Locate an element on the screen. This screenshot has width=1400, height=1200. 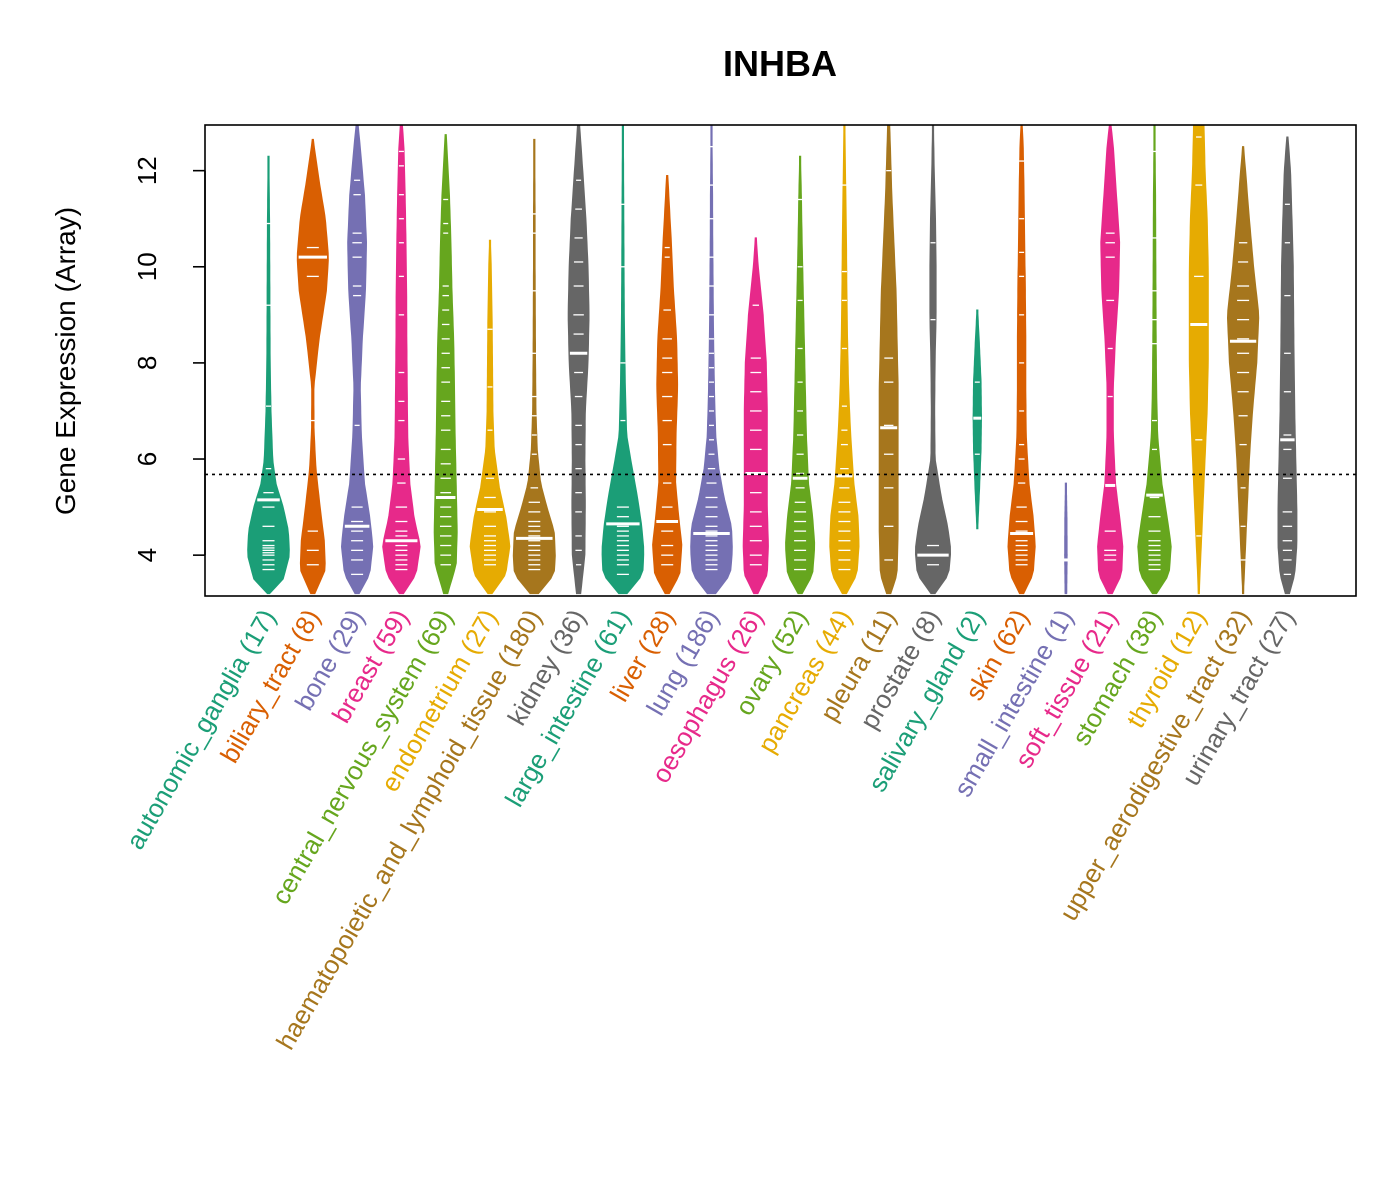
violin-biliary_tract is located at coordinates (312, 366).